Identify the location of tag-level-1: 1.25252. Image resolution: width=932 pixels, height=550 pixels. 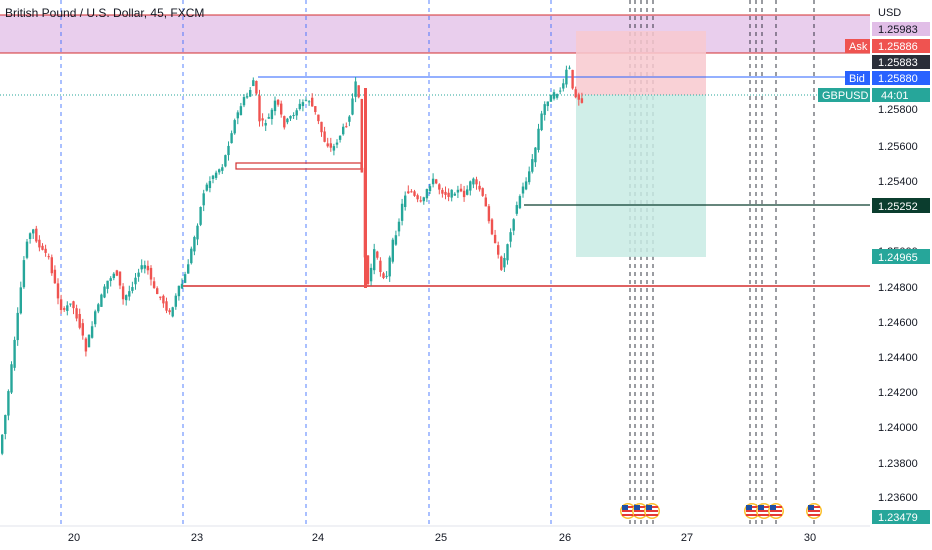
(901, 205).